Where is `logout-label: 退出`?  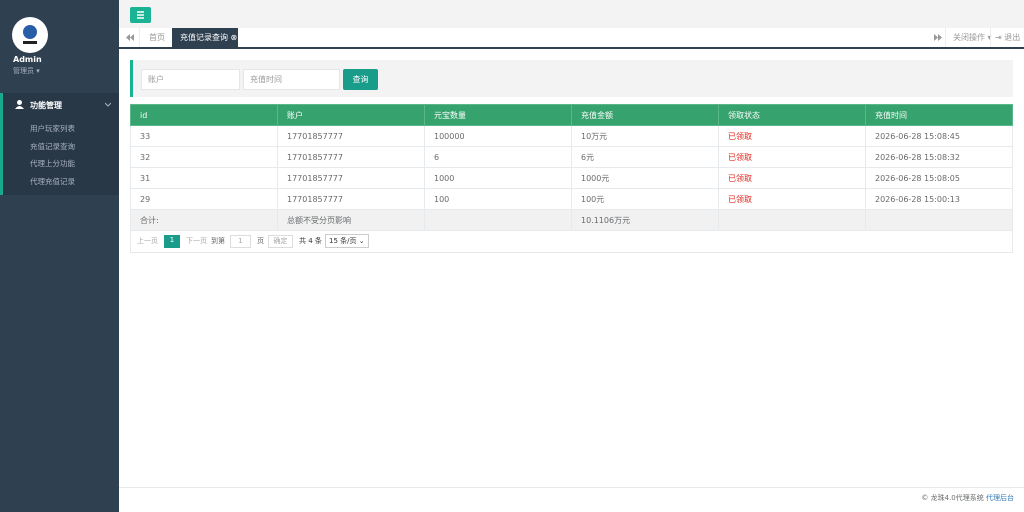
logout-label: 退出 is located at coordinates (1012, 37).